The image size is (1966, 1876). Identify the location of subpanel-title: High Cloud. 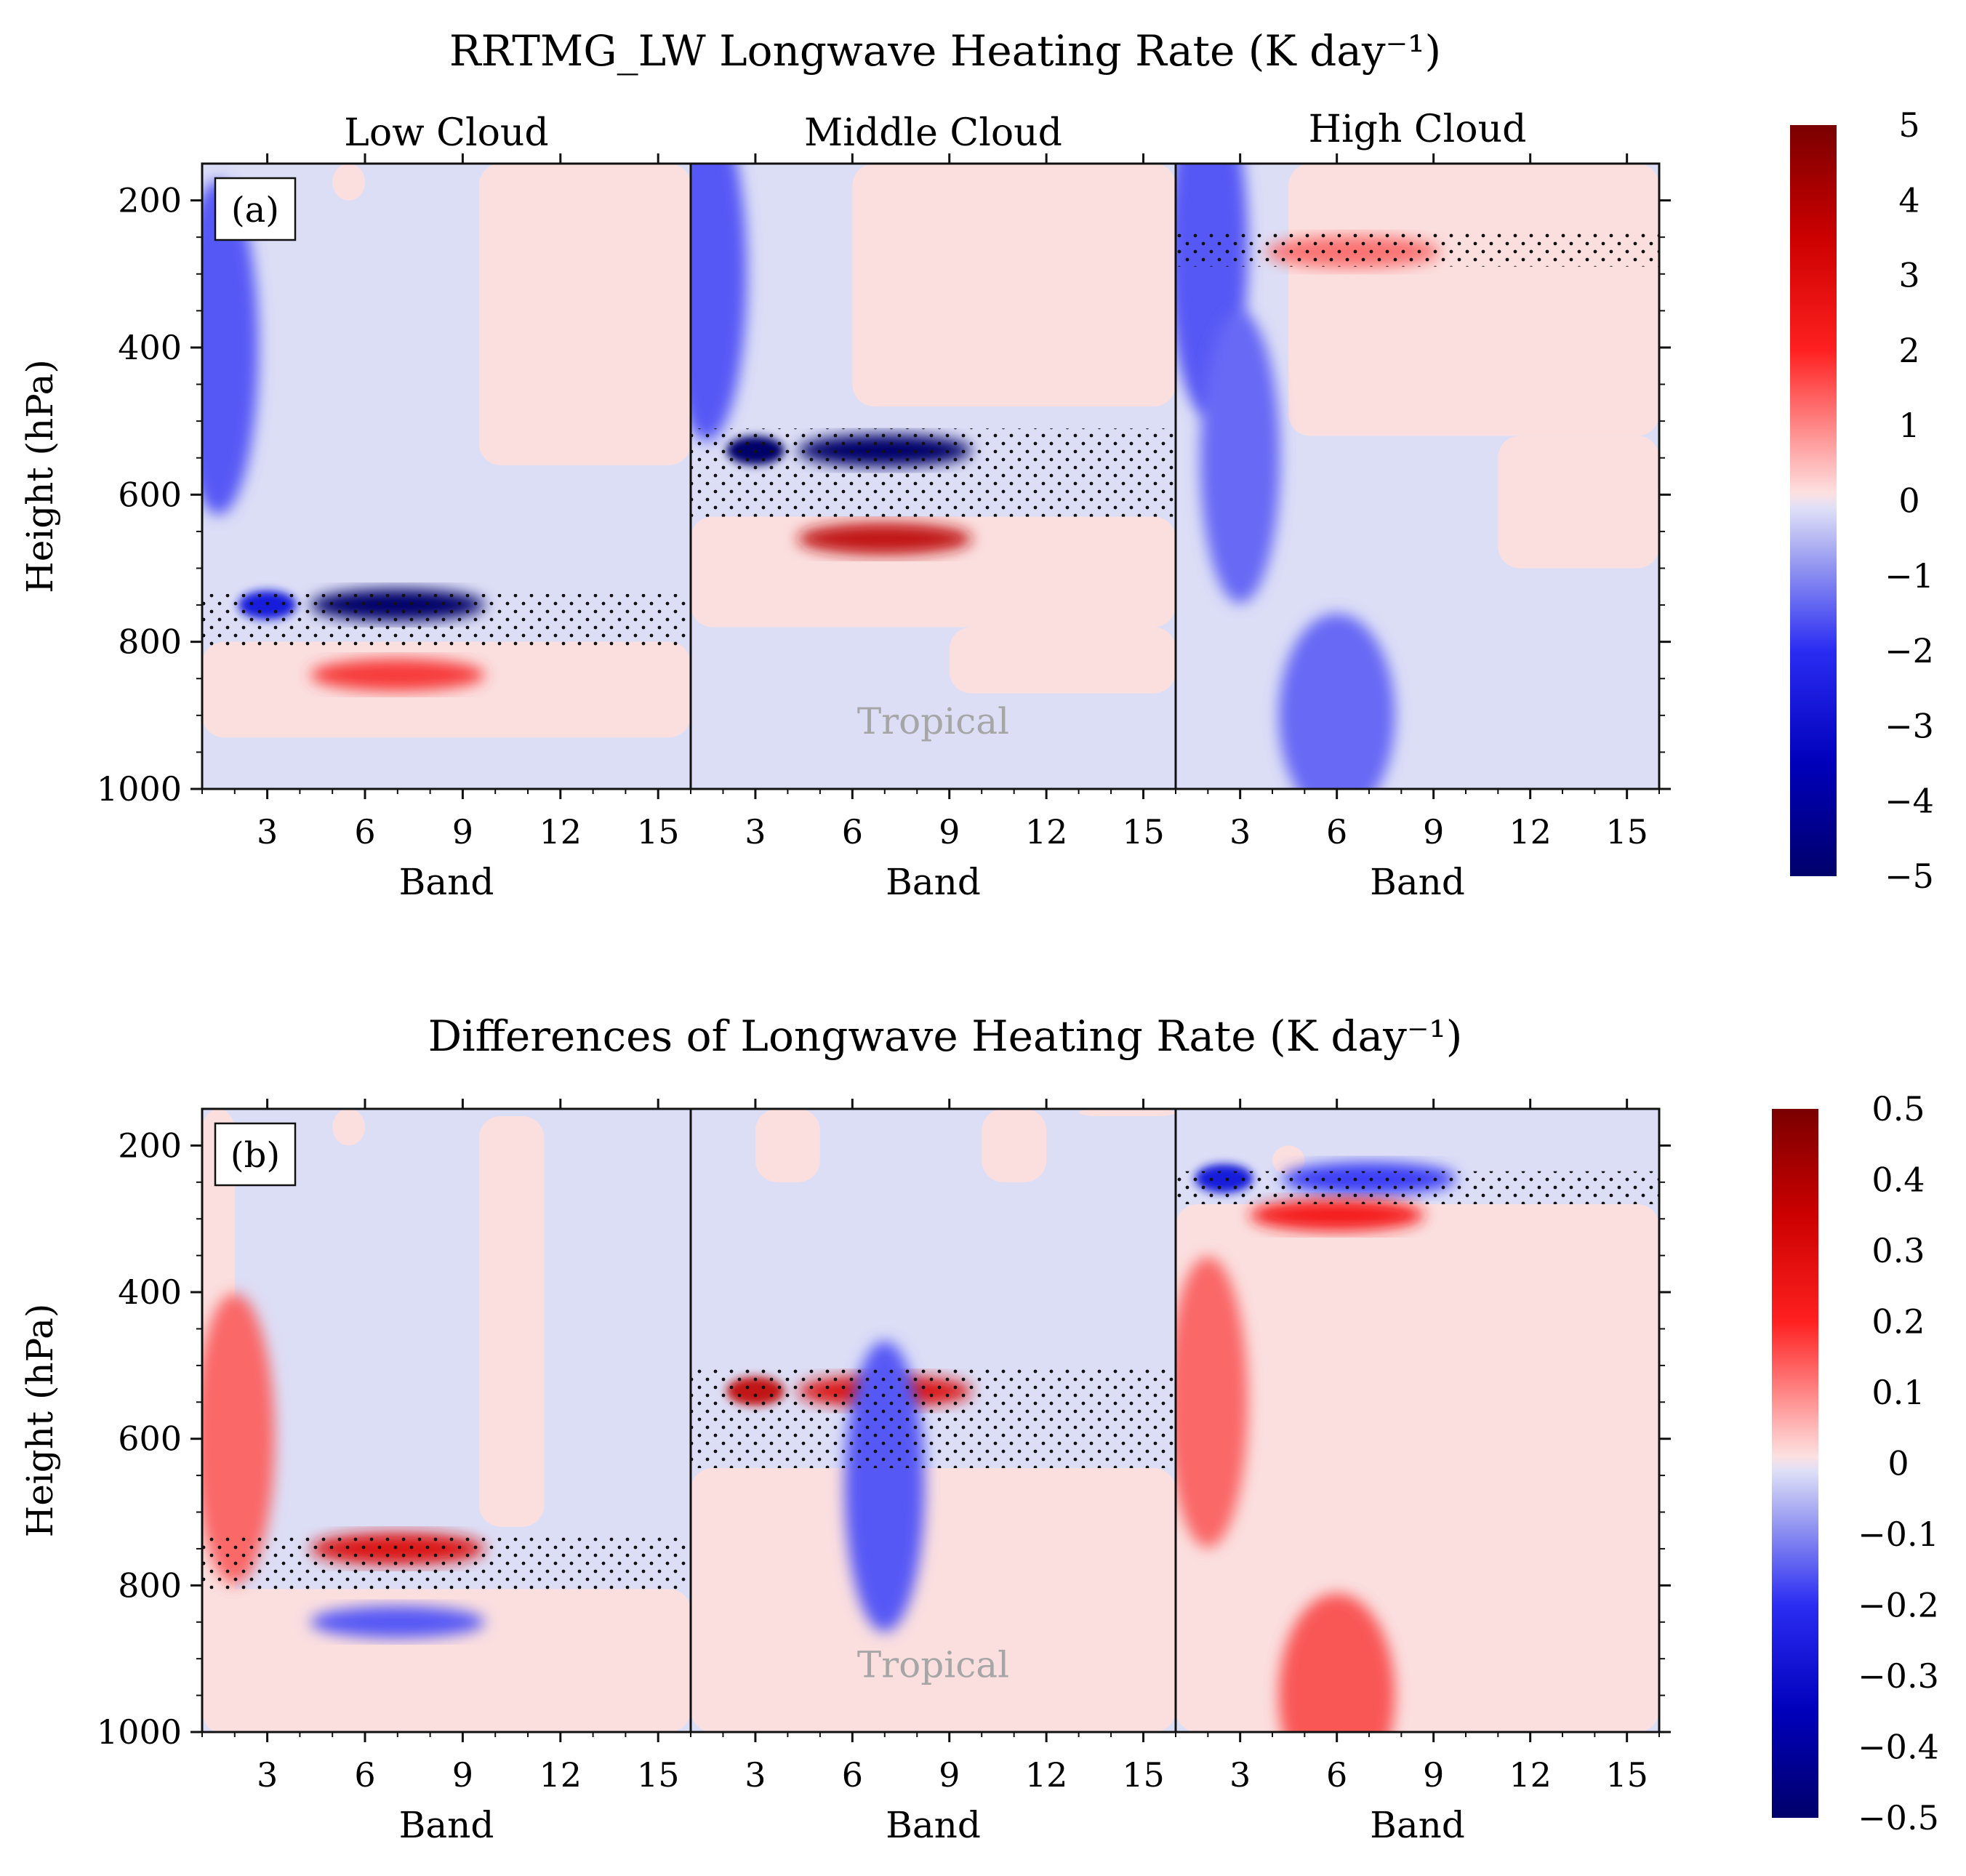
(1418, 129).